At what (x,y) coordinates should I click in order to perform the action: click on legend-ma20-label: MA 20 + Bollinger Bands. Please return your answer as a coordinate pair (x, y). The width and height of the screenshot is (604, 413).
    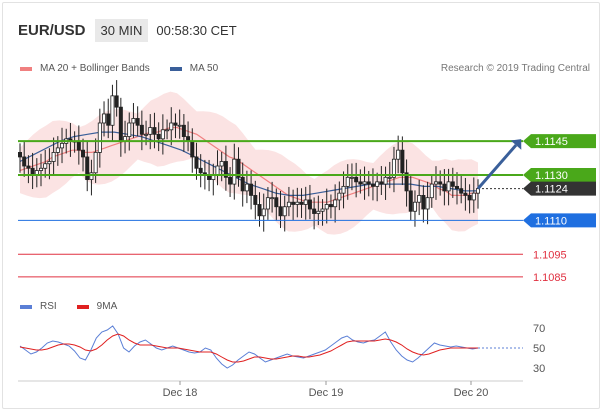
    Looking at the image, I should click on (95, 68).